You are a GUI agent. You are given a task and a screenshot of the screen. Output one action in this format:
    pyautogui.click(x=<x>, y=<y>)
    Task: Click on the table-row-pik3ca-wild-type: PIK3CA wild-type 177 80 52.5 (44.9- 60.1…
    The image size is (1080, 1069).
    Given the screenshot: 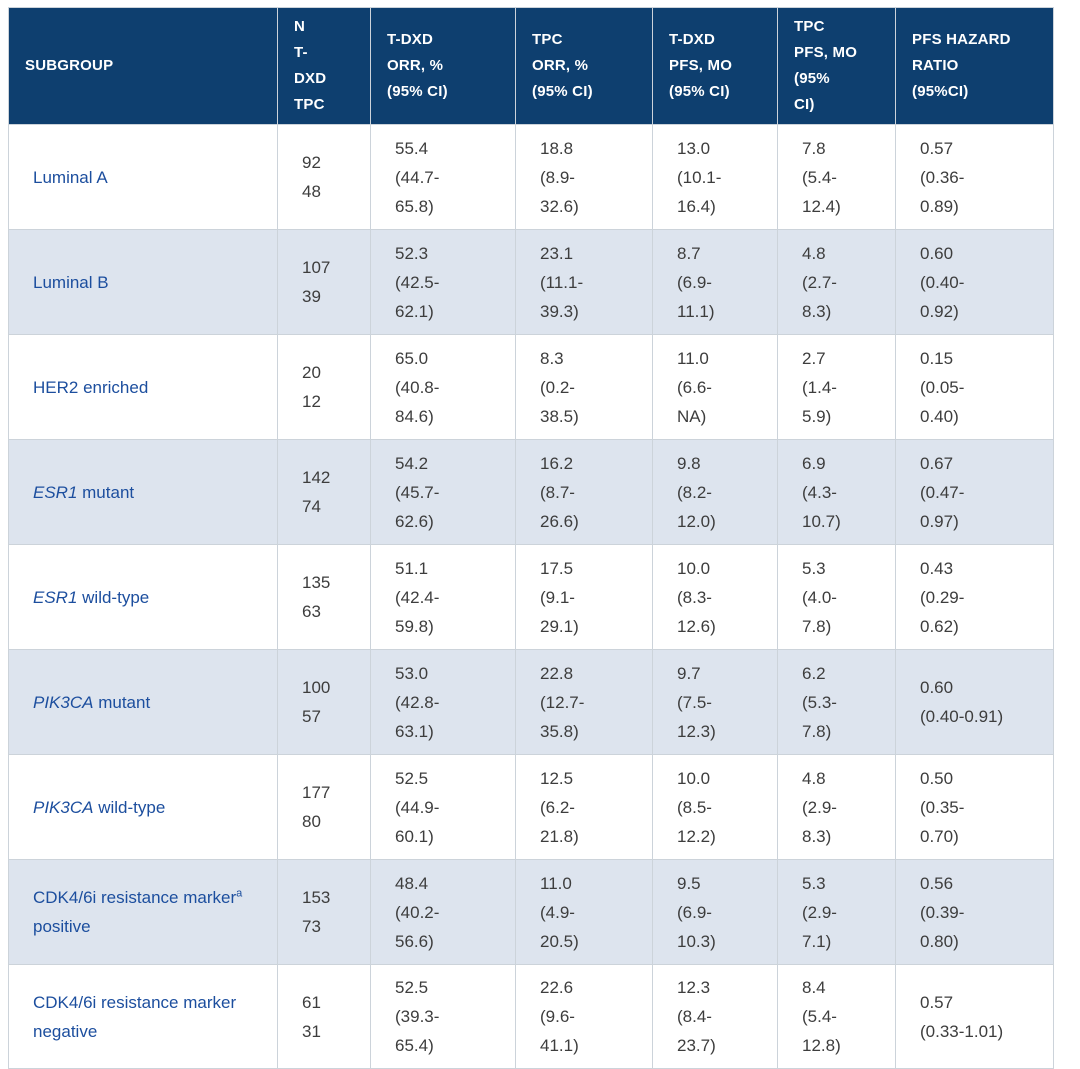 What is the action you would take?
    pyautogui.click(x=531, y=807)
    